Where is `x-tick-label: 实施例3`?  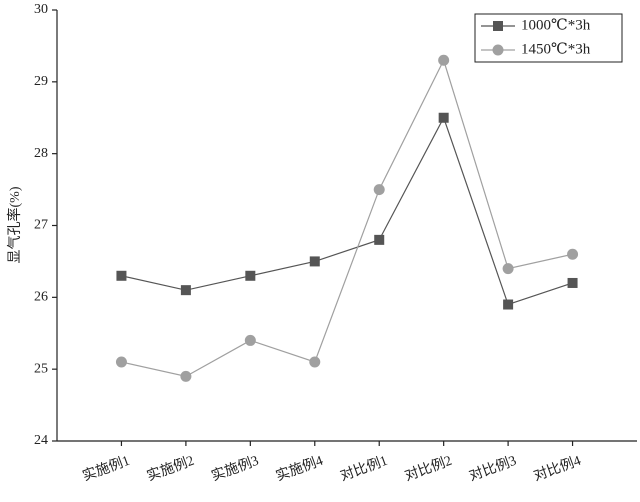
x-tick-label: 实施例3 is located at coordinates (235, 469).